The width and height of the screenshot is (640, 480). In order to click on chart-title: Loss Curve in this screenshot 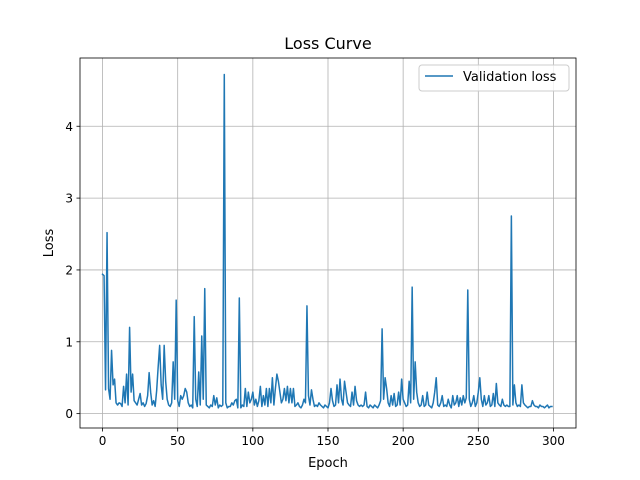, I will do `click(327, 43)`.